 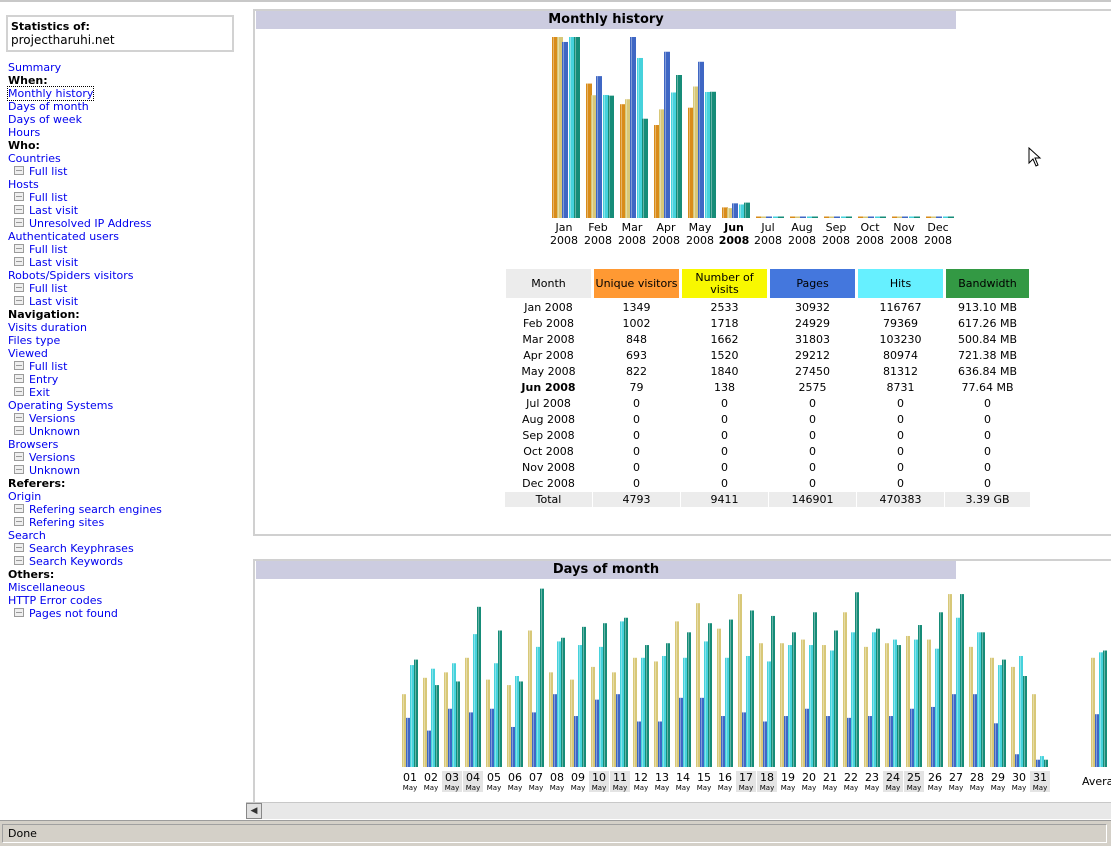 I want to click on menu-item-search-keywords: Search Keywords, so click(x=85, y=561).